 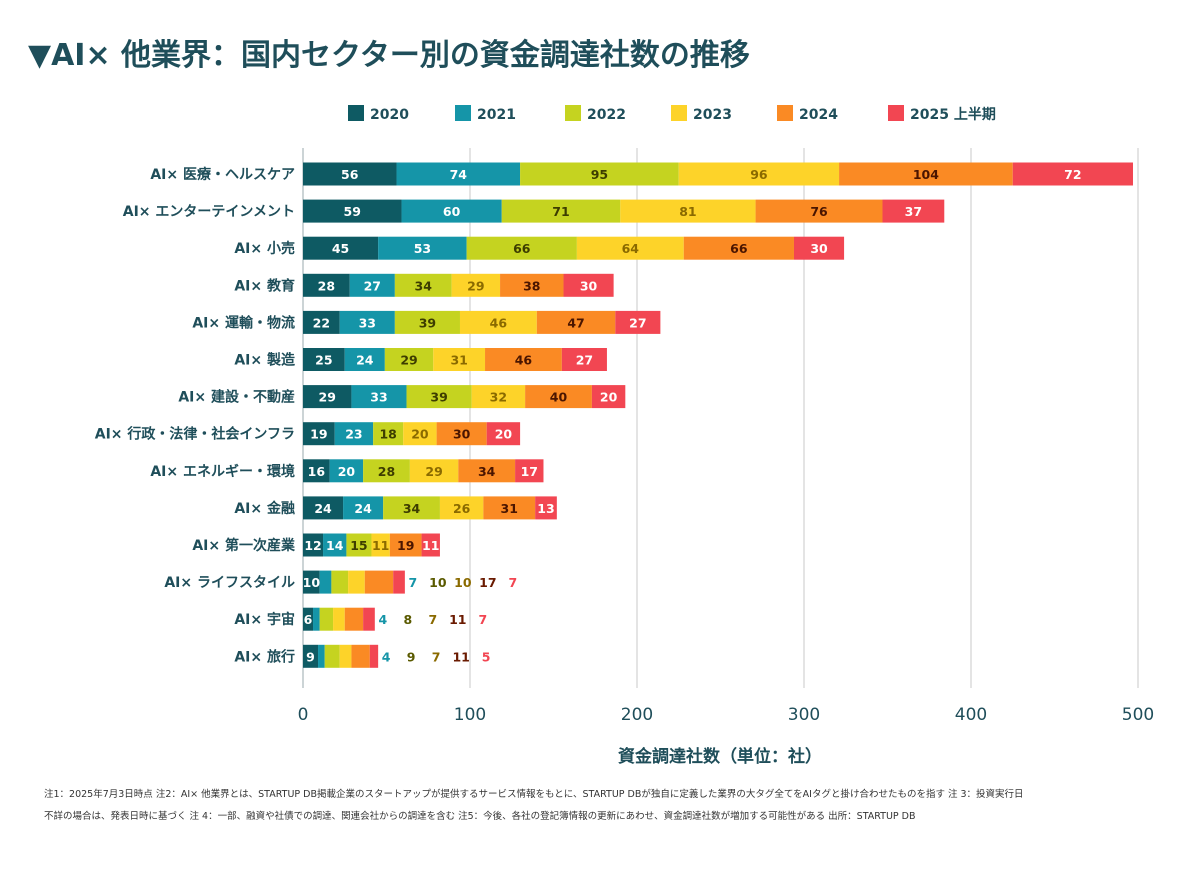 What do you see at coordinates (264, 619) in the screenshot?
I see `category-label: AI× 宇宙` at bounding box center [264, 619].